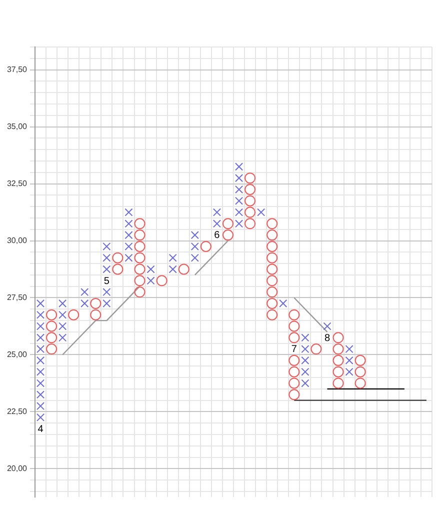 The image size is (438, 505). What do you see at coordinates (17, 354) in the screenshot?
I see `y-tick-label: 25,00` at bounding box center [17, 354].